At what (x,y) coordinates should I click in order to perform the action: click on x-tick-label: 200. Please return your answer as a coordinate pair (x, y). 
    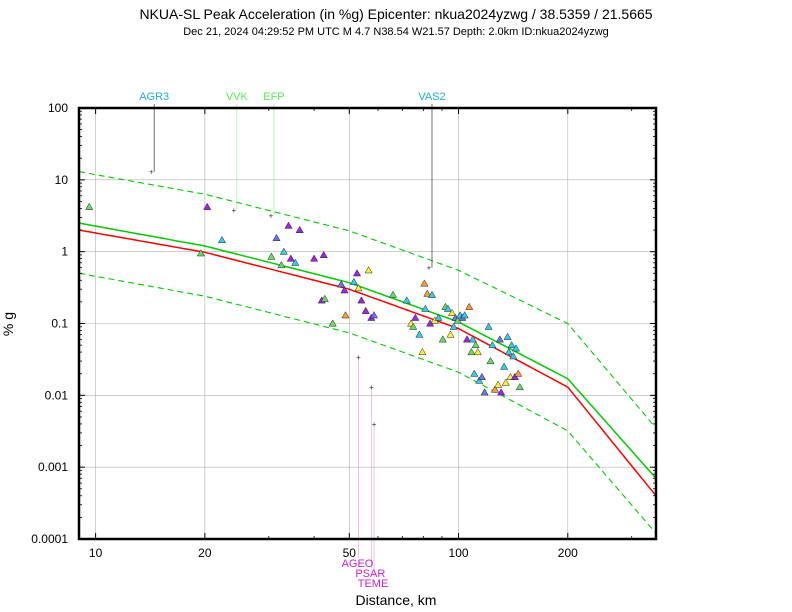
    Looking at the image, I should click on (568, 553).